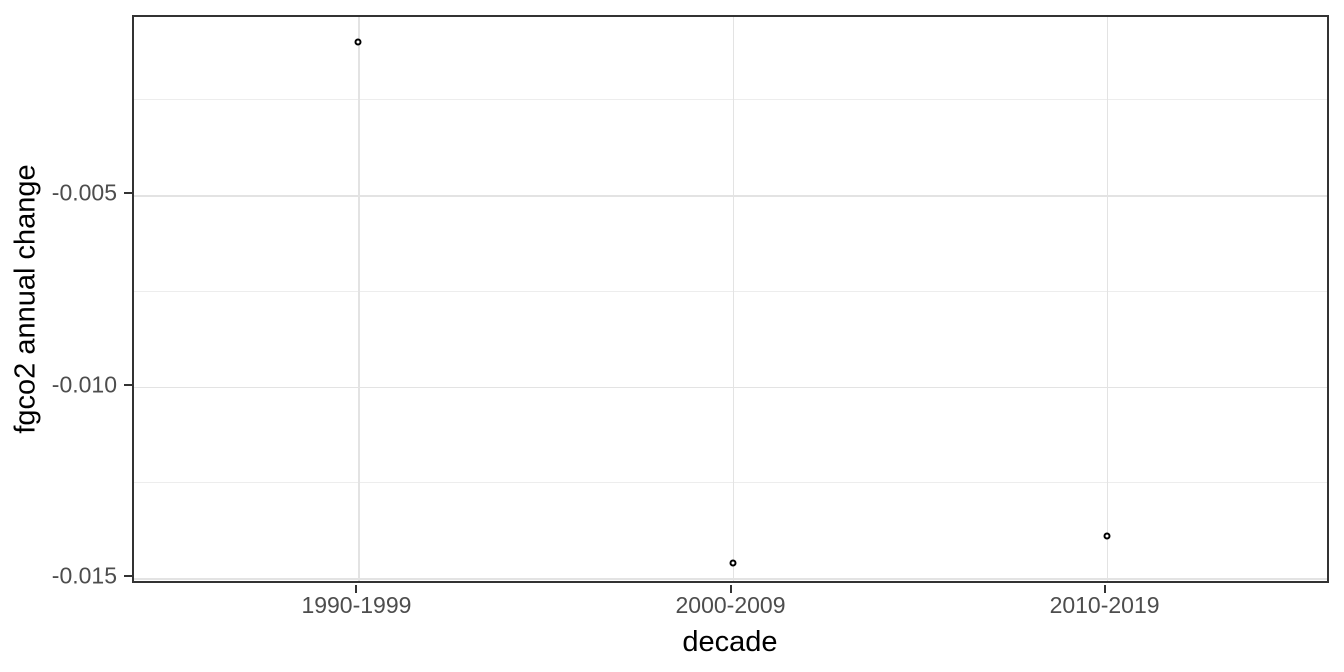  Describe the element at coordinates (356, 605) in the screenshot. I see `x-tick-label: 1990-1999` at that location.